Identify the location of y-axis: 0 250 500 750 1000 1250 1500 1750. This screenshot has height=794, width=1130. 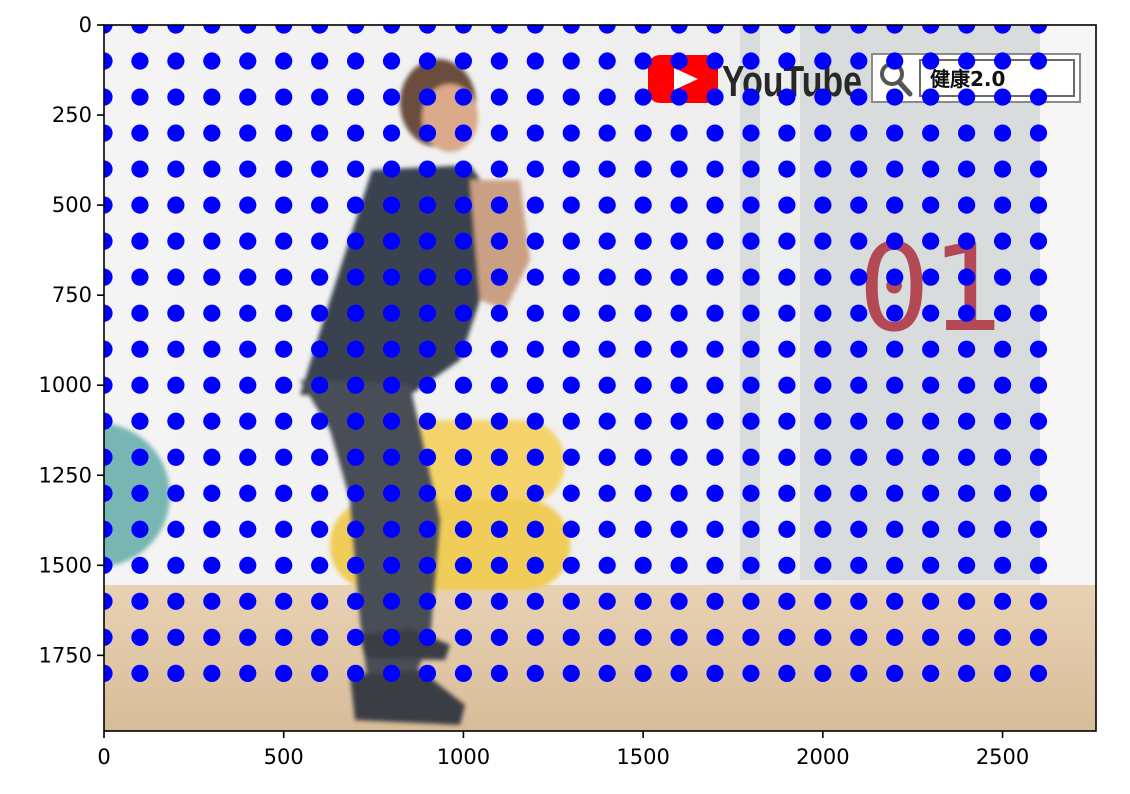
(71, 340).